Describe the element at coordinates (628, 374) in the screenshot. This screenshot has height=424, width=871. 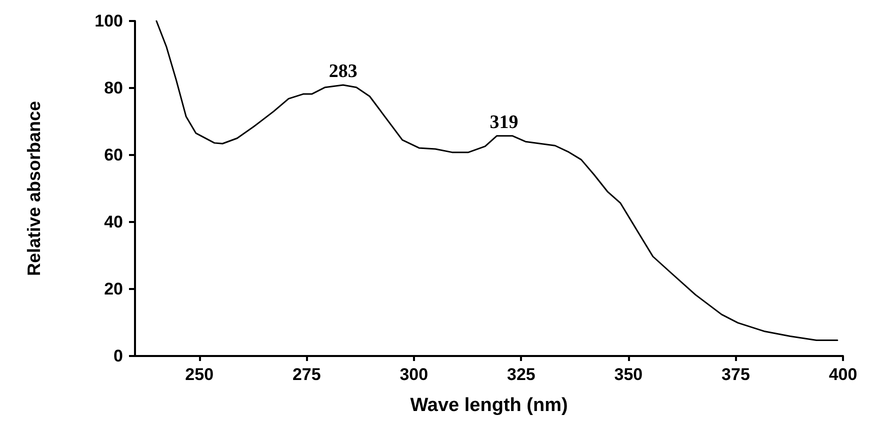
I see `x-tick-label: 350` at that location.